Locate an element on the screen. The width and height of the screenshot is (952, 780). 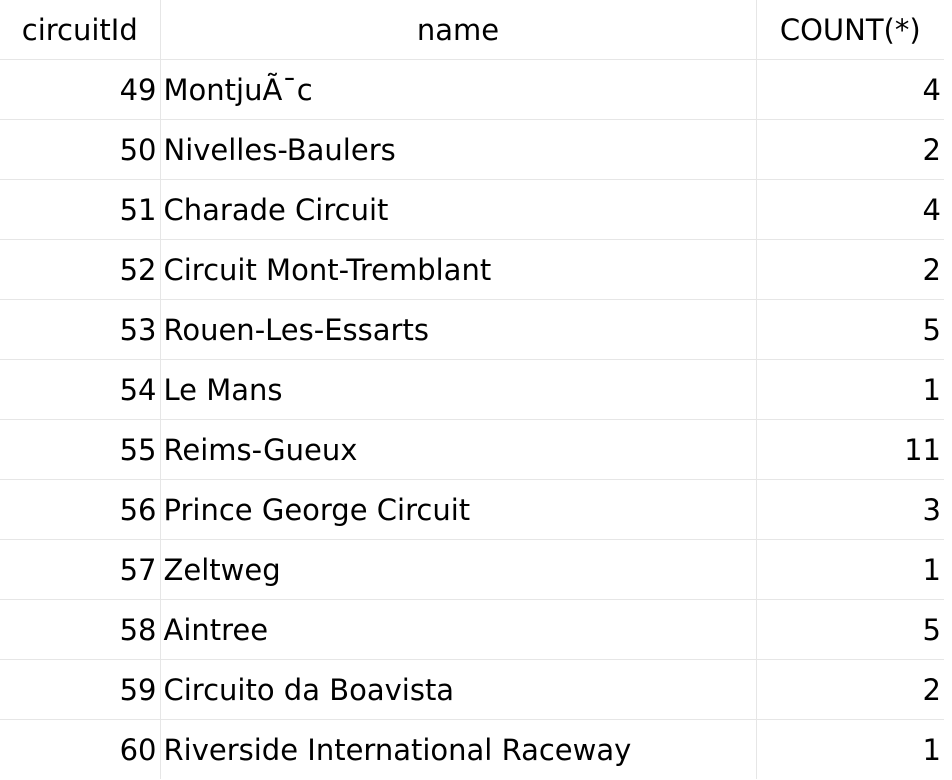
table-row: 58 Aintree 5 is located at coordinates (472, 629).